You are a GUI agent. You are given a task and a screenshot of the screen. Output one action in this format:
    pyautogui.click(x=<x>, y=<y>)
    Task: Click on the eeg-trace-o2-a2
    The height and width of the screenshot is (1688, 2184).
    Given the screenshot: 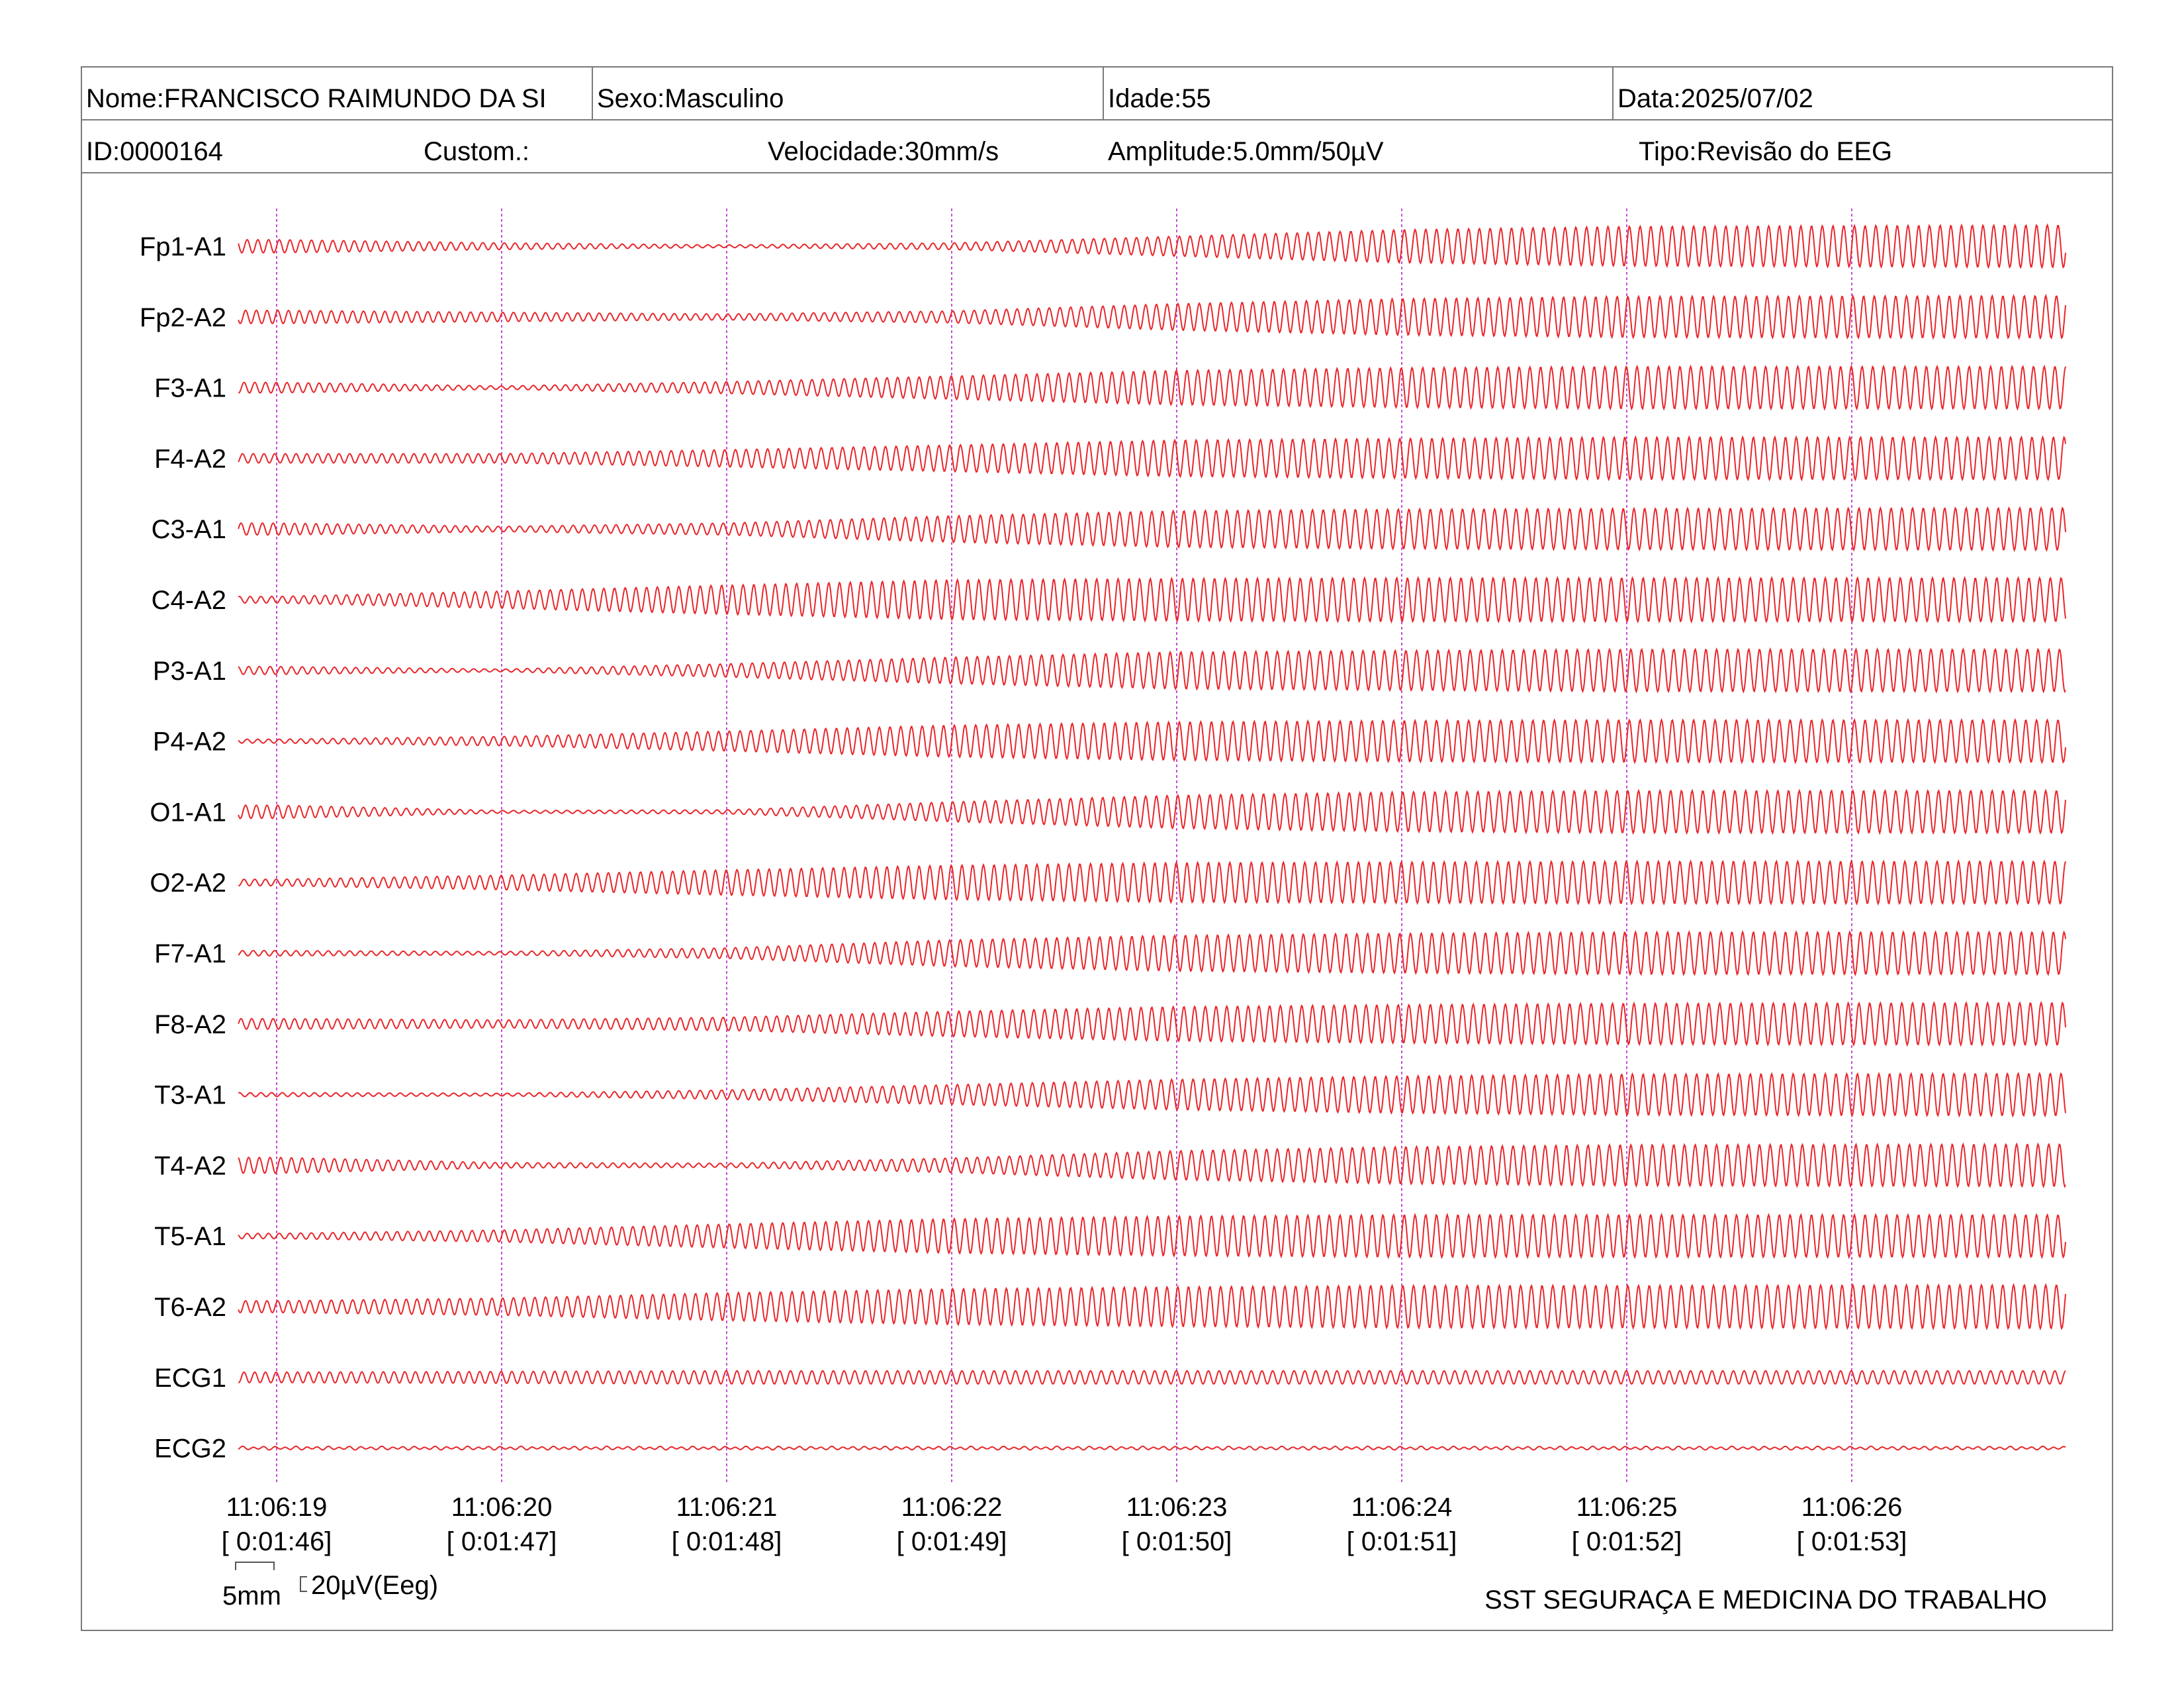 What is the action you would take?
    pyautogui.click(x=1152, y=882)
    